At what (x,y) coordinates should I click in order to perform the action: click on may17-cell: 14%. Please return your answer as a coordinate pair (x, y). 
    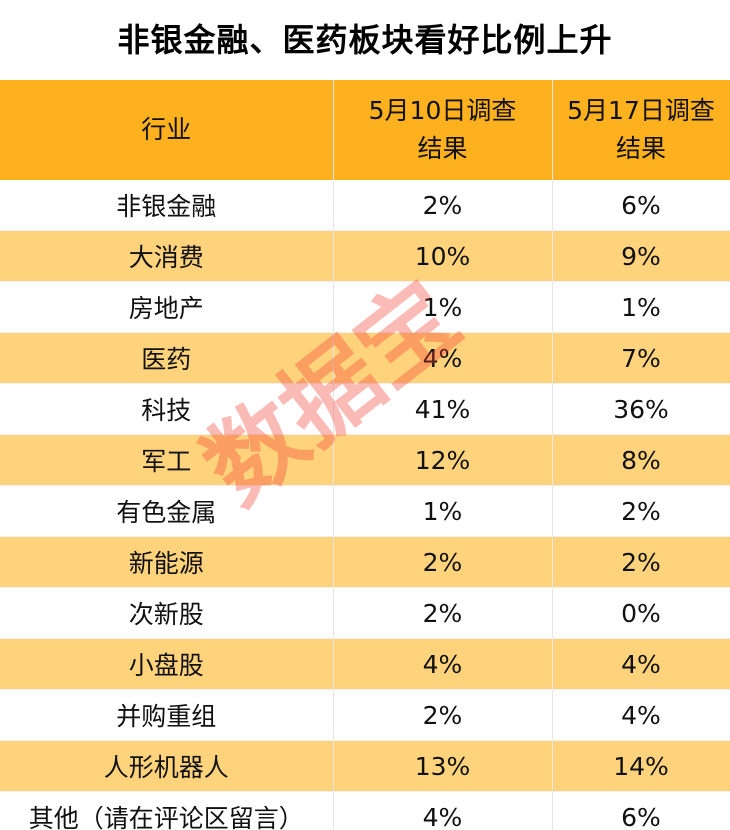
    Looking at the image, I should click on (641, 766).